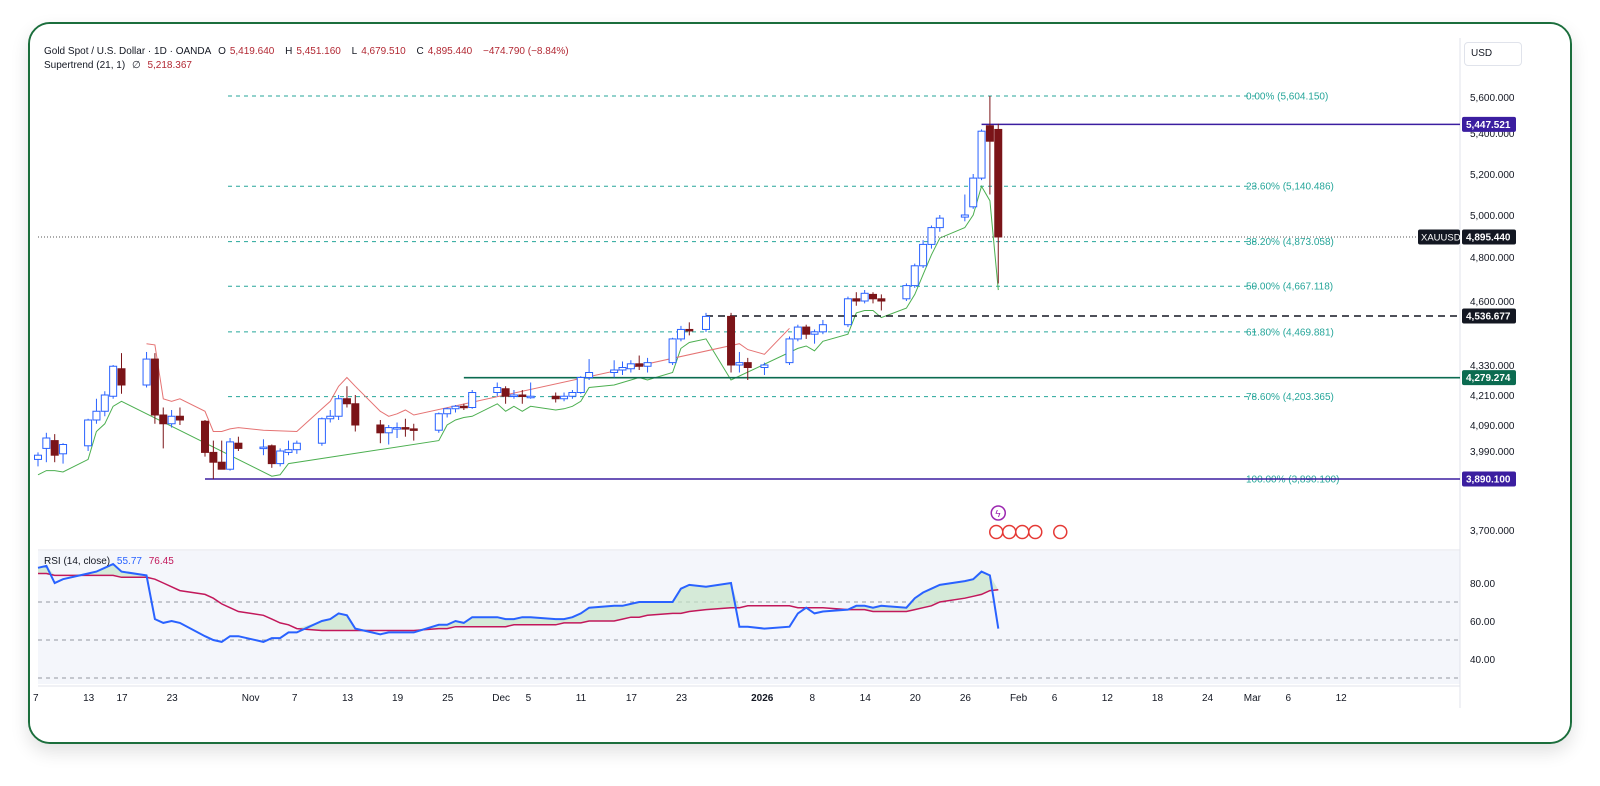  Describe the element at coordinates (682, 698) in the screenshot. I see `time-tick-label: 23` at that location.